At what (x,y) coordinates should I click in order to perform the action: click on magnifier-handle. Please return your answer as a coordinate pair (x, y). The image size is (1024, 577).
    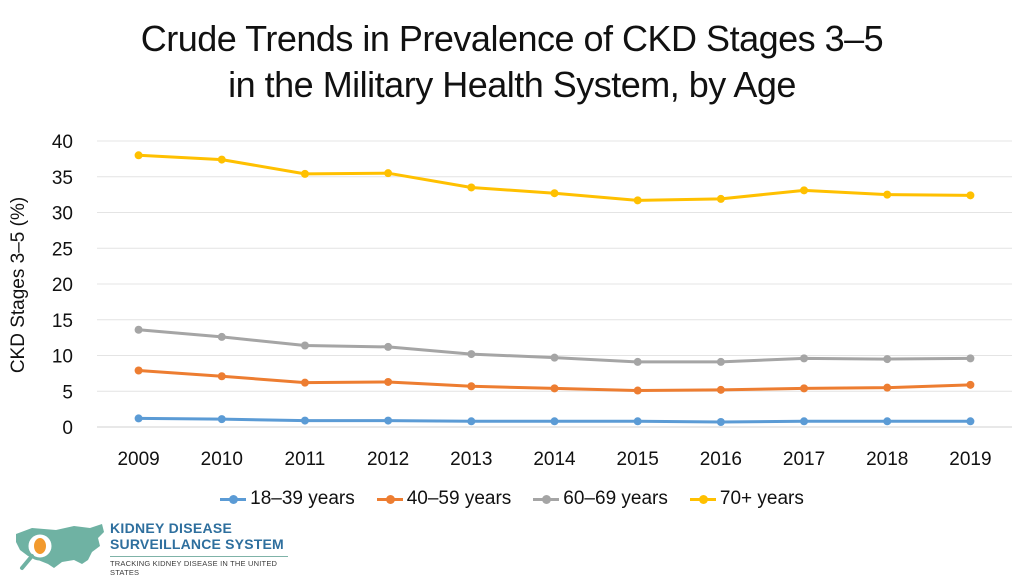
    Looking at the image, I should click on (27, 562).